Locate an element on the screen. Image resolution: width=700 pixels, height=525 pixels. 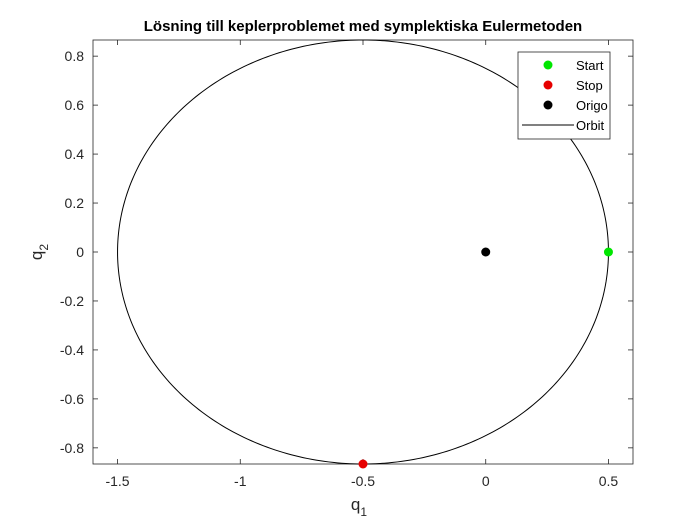
y-axis-label-main: q is located at coordinates (36, 255).